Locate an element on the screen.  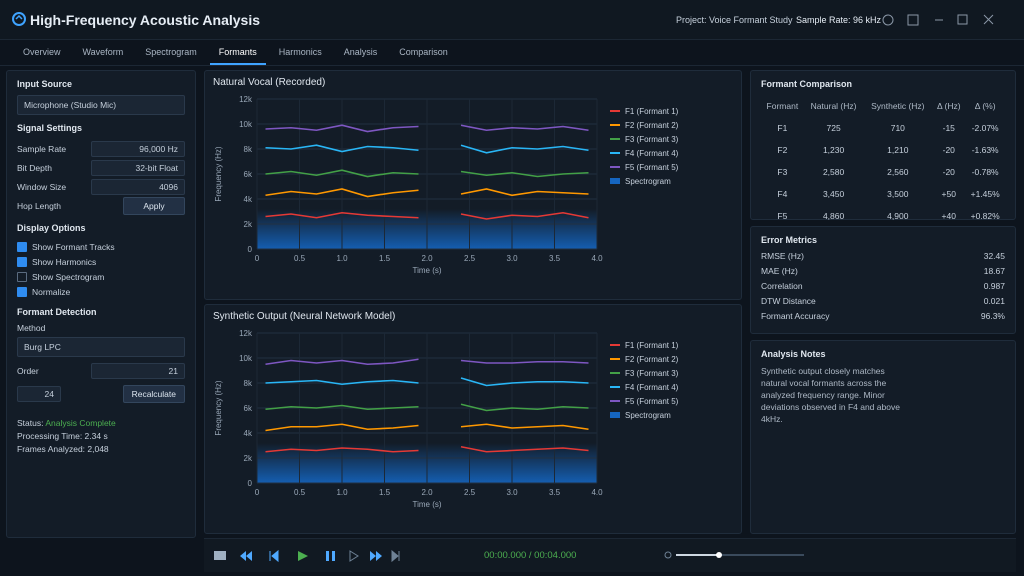
legend-swatch is located at coordinates (615, 181).